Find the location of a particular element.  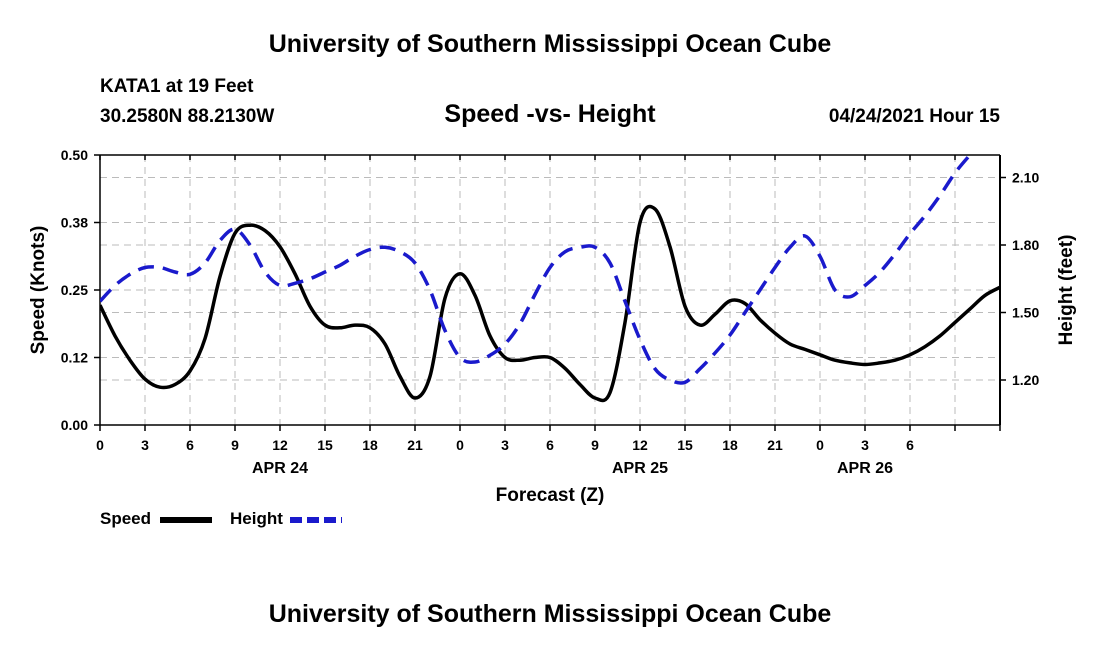

coordinates-label: 30.2580N 88.2130W is located at coordinates (187, 116).